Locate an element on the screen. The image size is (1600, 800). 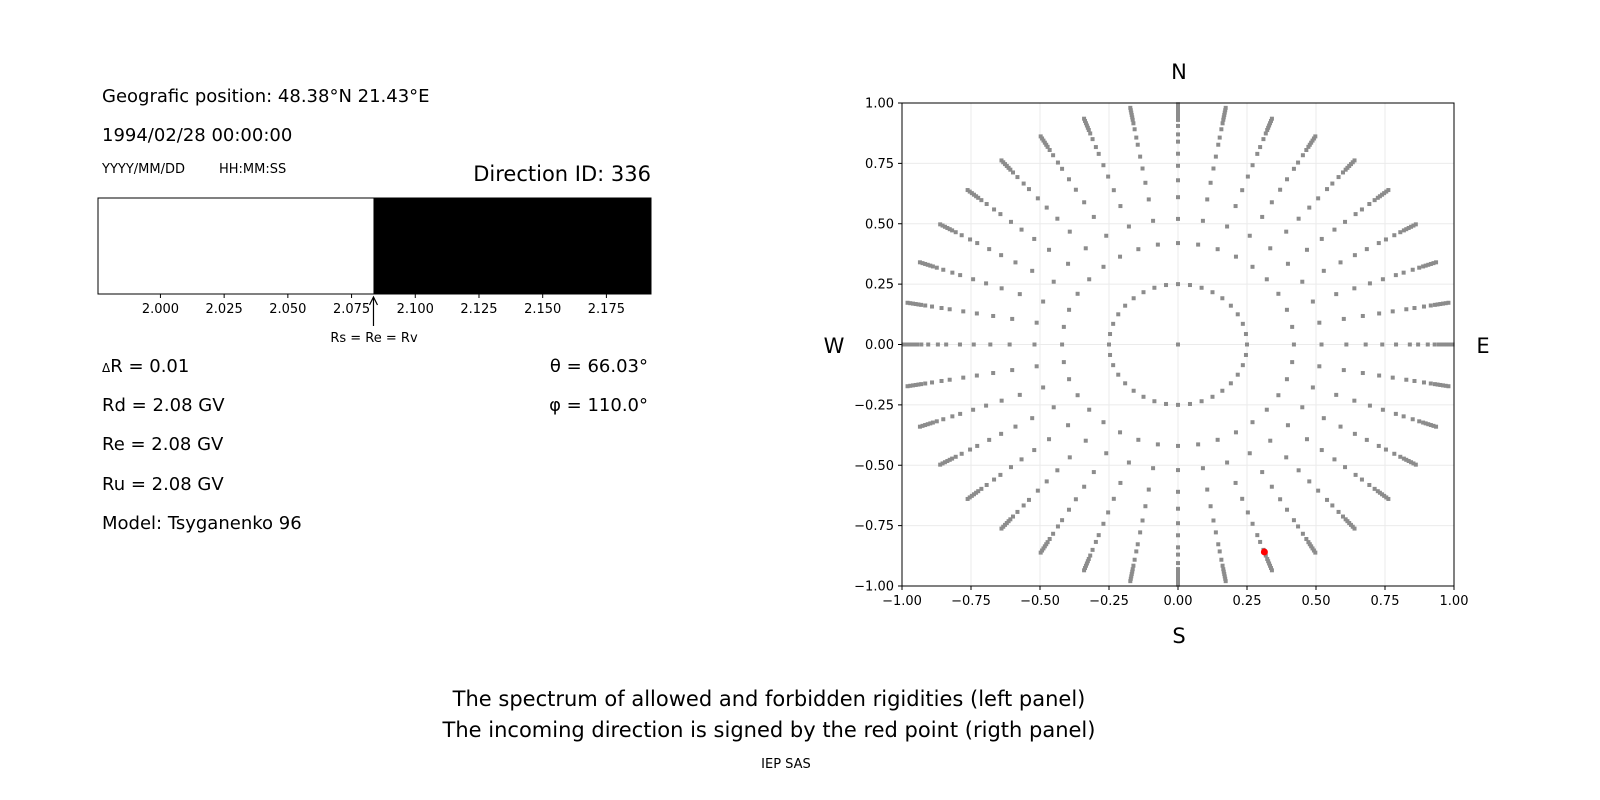
delta-symbol: Δ is located at coordinates (106, 368).